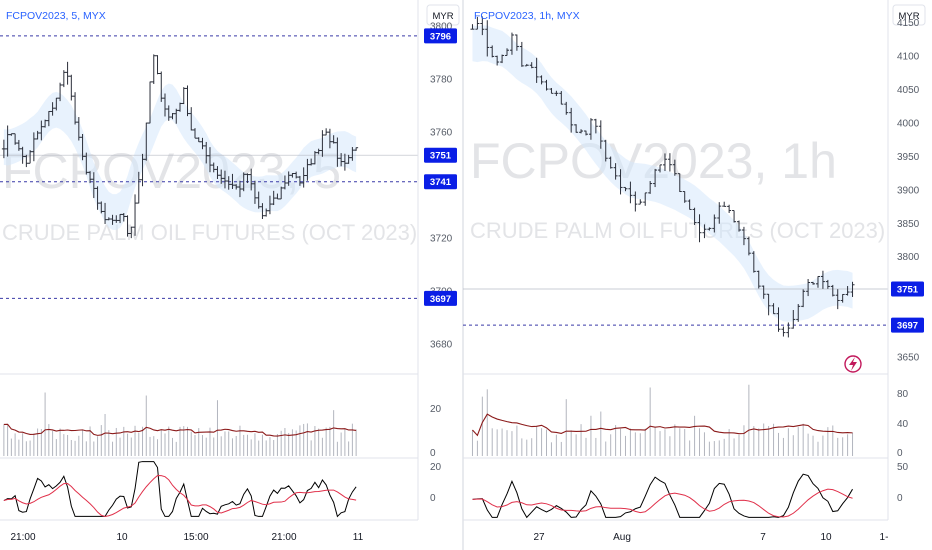 The width and height of the screenshot is (932, 550). What do you see at coordinates (433, 498) in the screenshot?
I see `left-oscillator-tick: 0` at bounding box center [433, 498].